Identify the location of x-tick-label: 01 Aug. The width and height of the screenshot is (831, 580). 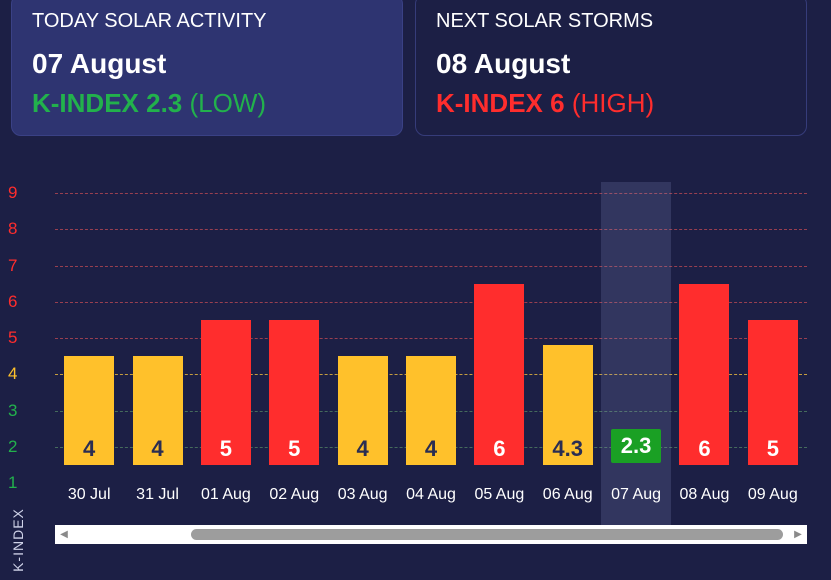
(225, 494).